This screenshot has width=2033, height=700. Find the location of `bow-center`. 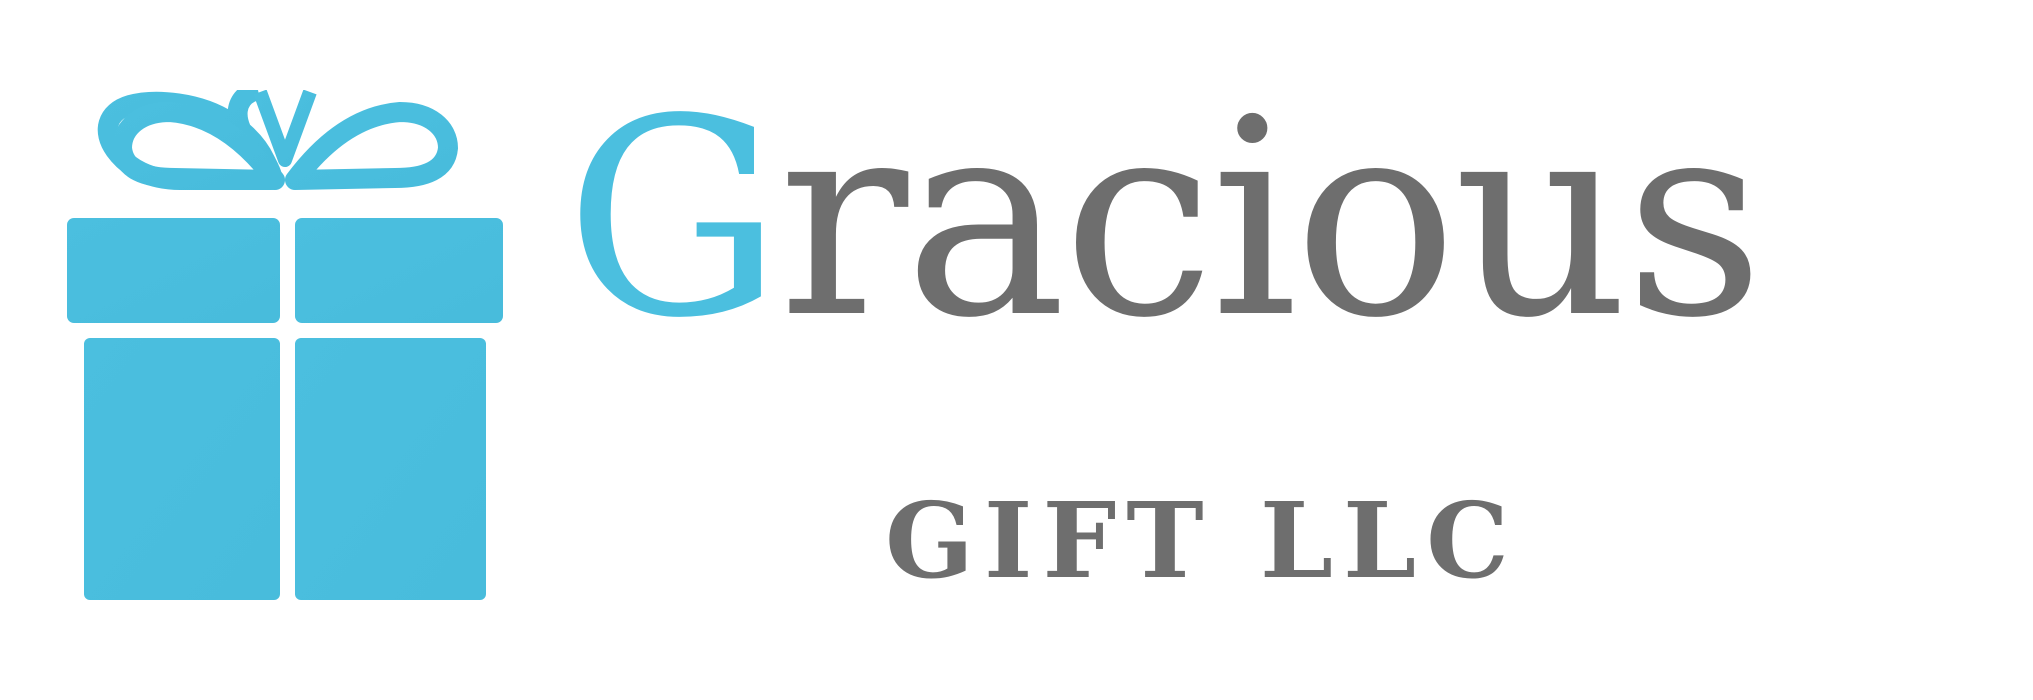

bow-center is located at coordinates (285, 128).